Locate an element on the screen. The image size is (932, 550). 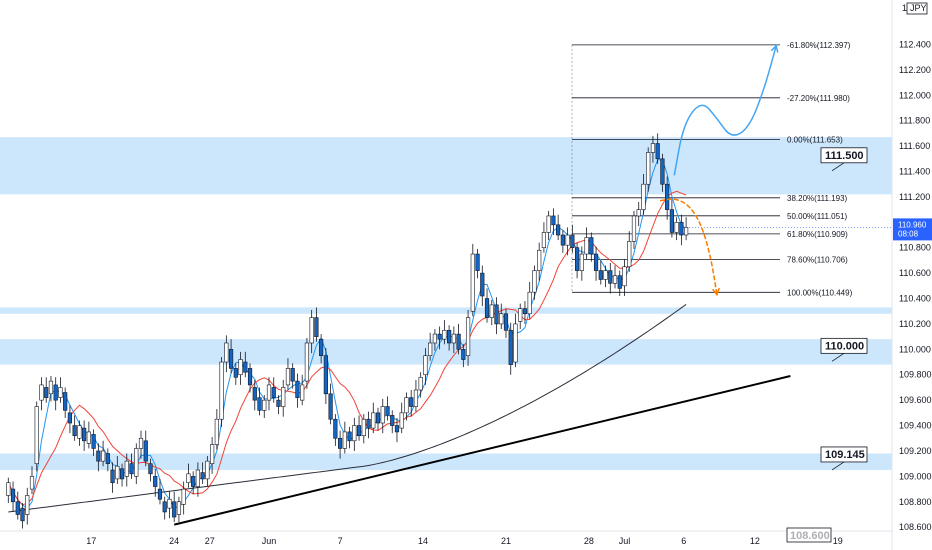
fib-level-label: 0.00%(111.653) is located at coordinates (815, 139).